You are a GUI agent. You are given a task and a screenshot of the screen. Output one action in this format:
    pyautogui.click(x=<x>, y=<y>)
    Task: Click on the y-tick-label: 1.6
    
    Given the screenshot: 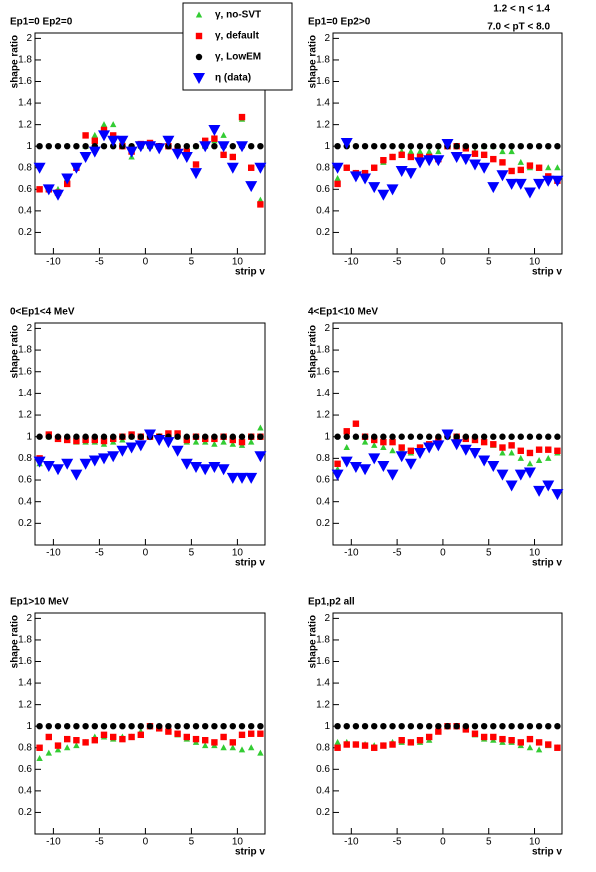 What is the action you would take?
    pyautogui.click(x=323, y=661)
    